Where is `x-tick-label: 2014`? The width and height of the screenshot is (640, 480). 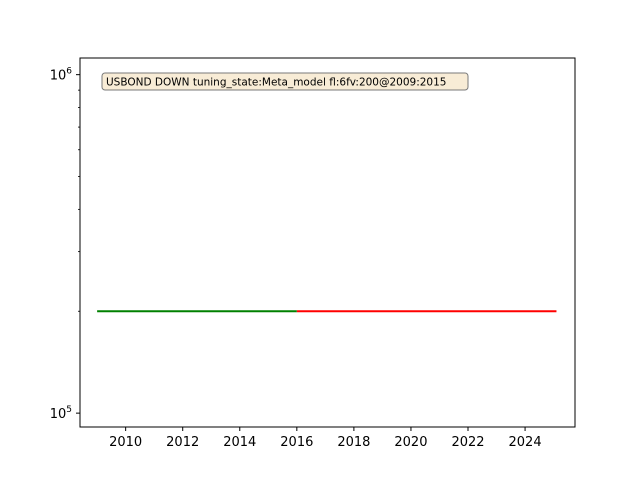 x-tick-label: 2014 is located at coordinates (239, 442).